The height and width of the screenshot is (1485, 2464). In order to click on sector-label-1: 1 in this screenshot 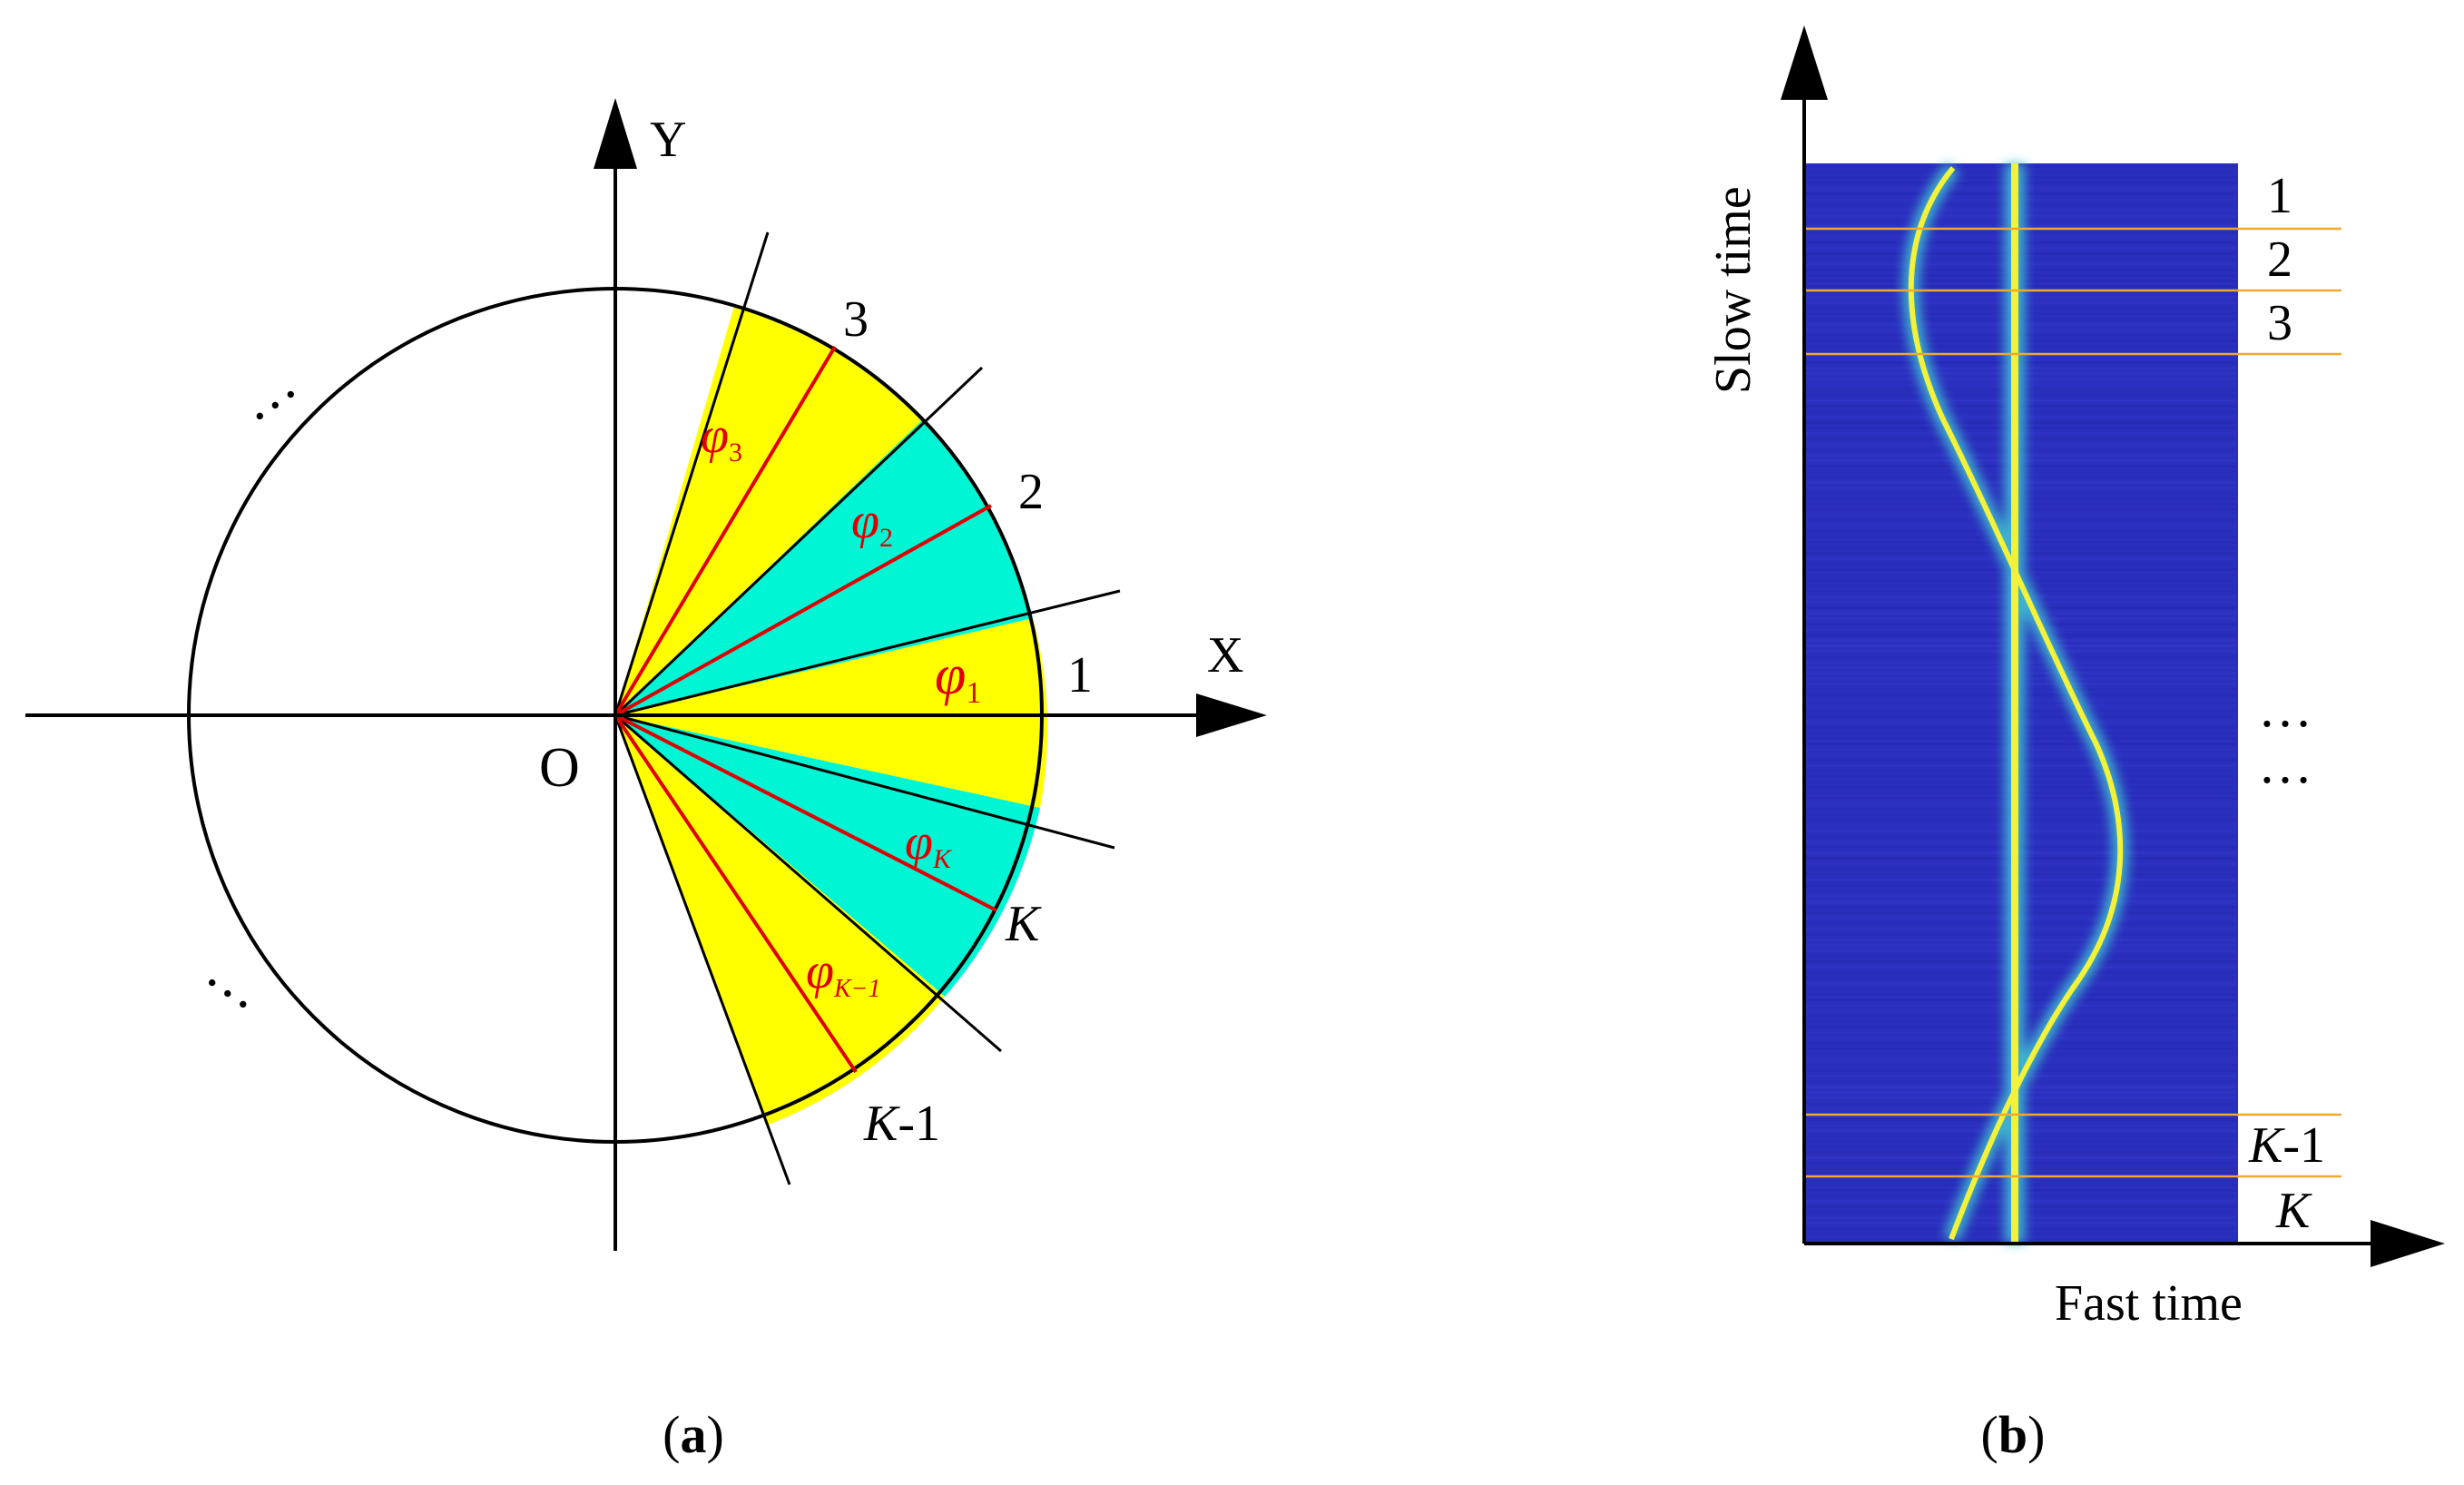, I will do `click(1080, 675)`.